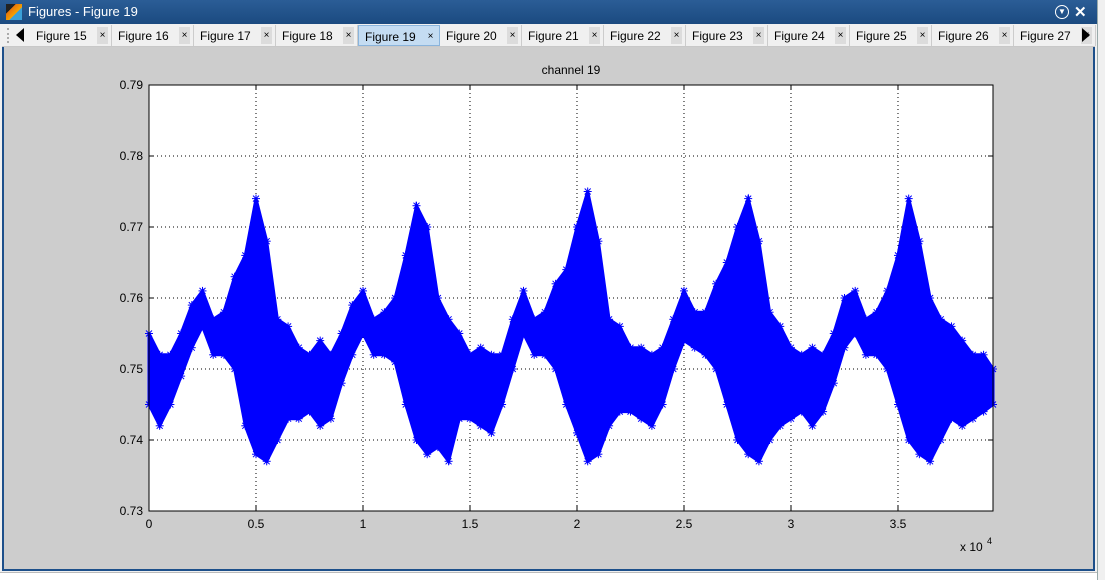 The width and height of the screenshot is (1105, 580). Describe the element at coordinates (809, 35) in the screenshot. I see `tab-figure-24: Figure 24 ×` at that location.